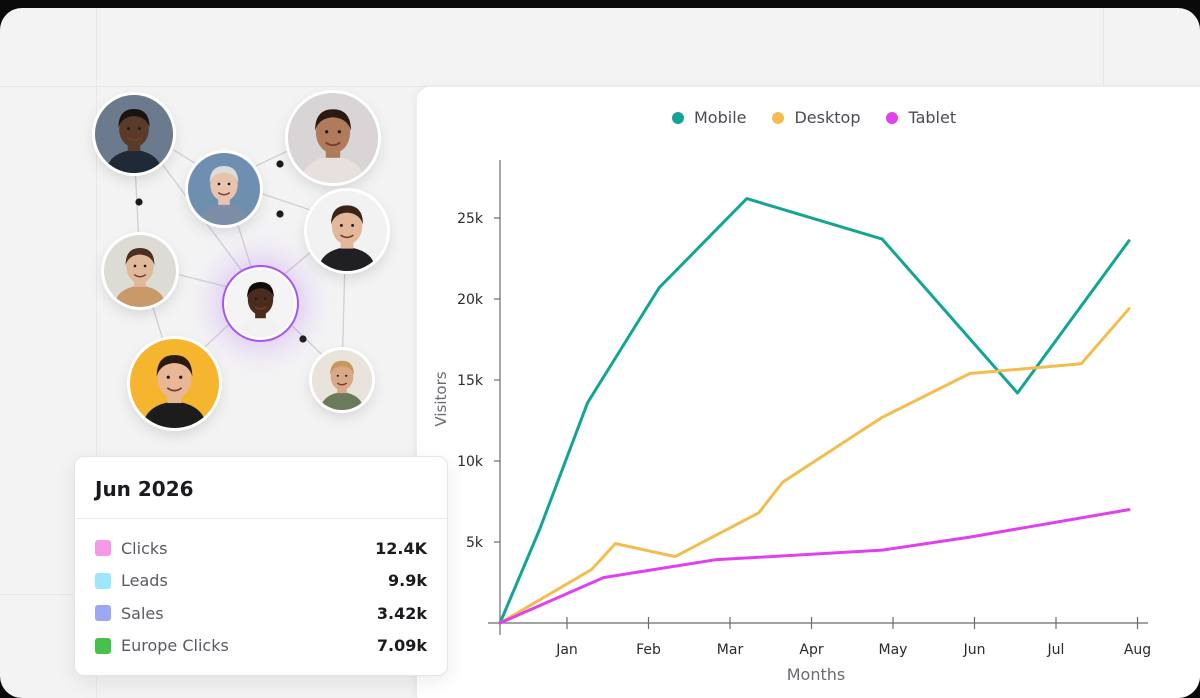  I want to click on x-tick-label: May, so click(893, 650).